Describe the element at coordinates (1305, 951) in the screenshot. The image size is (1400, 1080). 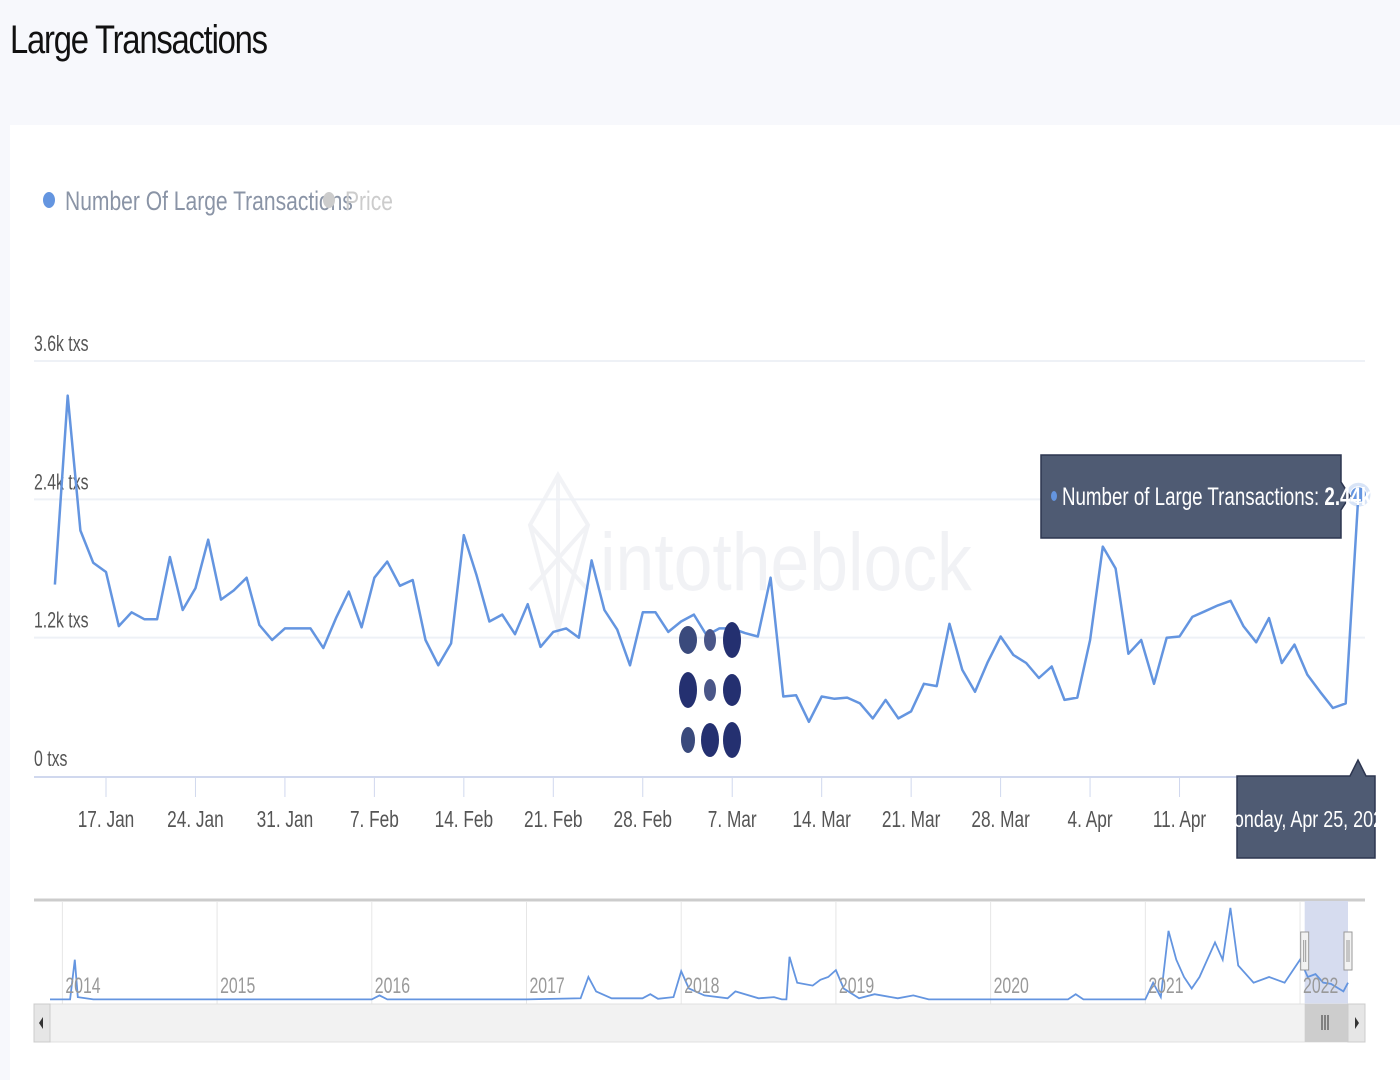
I see `navigator-handle-left` at that location.